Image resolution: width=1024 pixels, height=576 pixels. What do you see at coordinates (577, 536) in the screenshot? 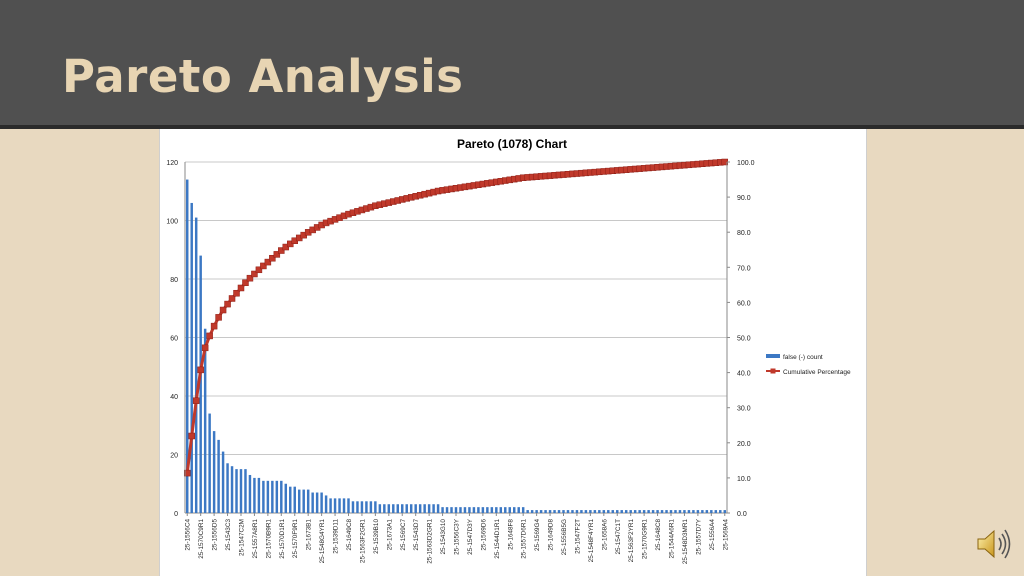
I see `x-tick-label: 25-1547F2T` at bounding box center [577, 536].